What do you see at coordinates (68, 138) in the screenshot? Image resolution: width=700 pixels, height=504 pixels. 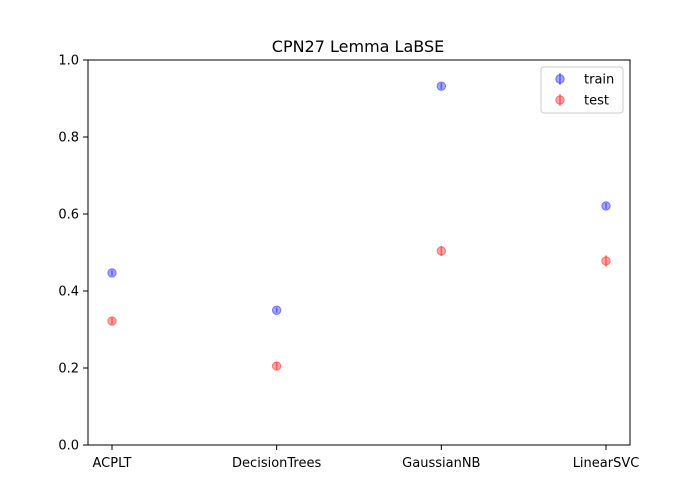 I see `y-tick-label: 0.8` at bounding box center [68, 138].